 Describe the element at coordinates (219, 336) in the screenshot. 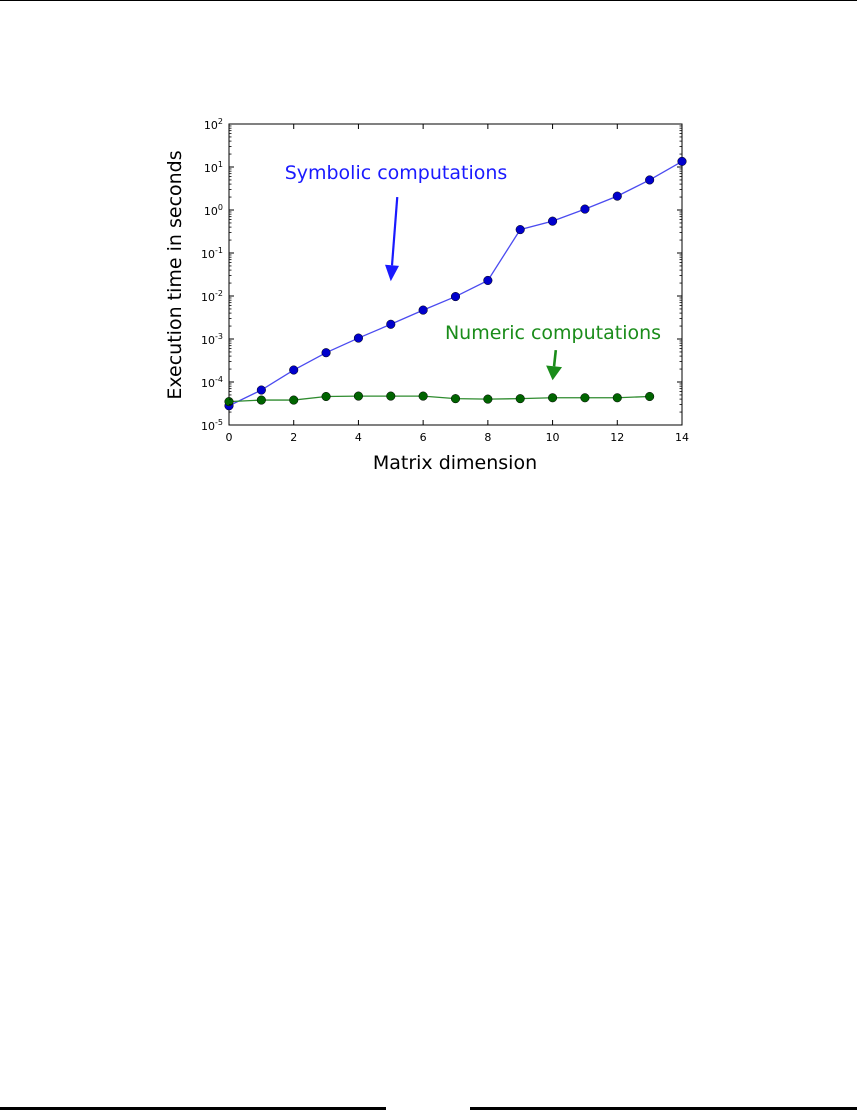

I see `y-tick-exponent: -3` at that location.